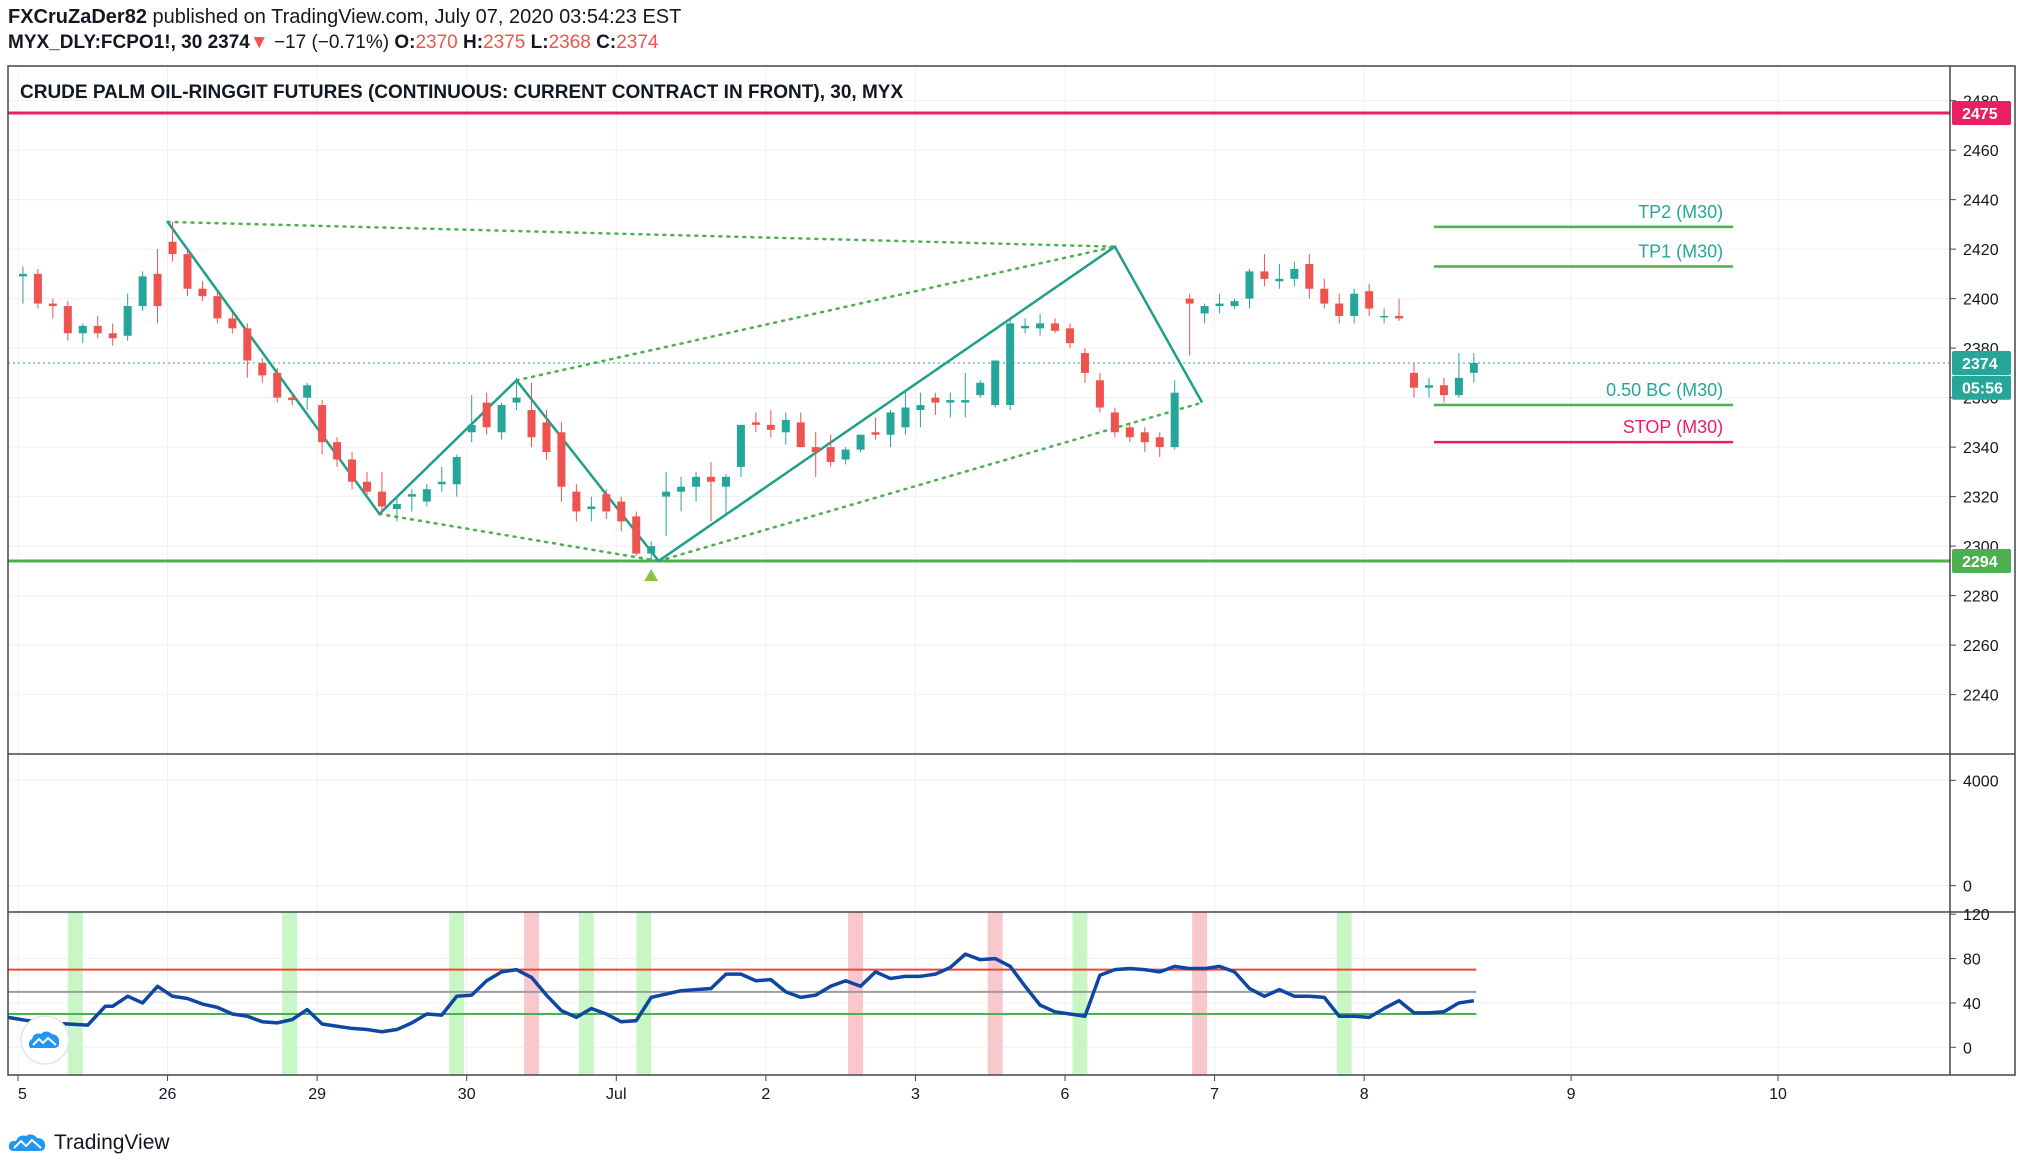  What do you see at coordinates (1680, 212) in the screenshot?
I see `target-label: TP2 (M30)` at bounding box center [1680, 212].